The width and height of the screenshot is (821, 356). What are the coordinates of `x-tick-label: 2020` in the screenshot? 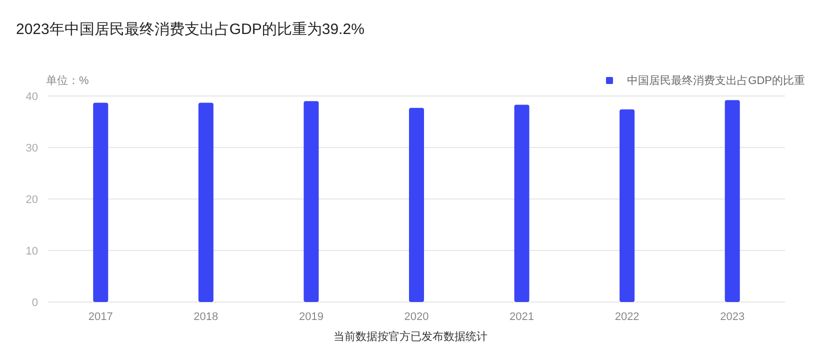 It's located at (416, 317).